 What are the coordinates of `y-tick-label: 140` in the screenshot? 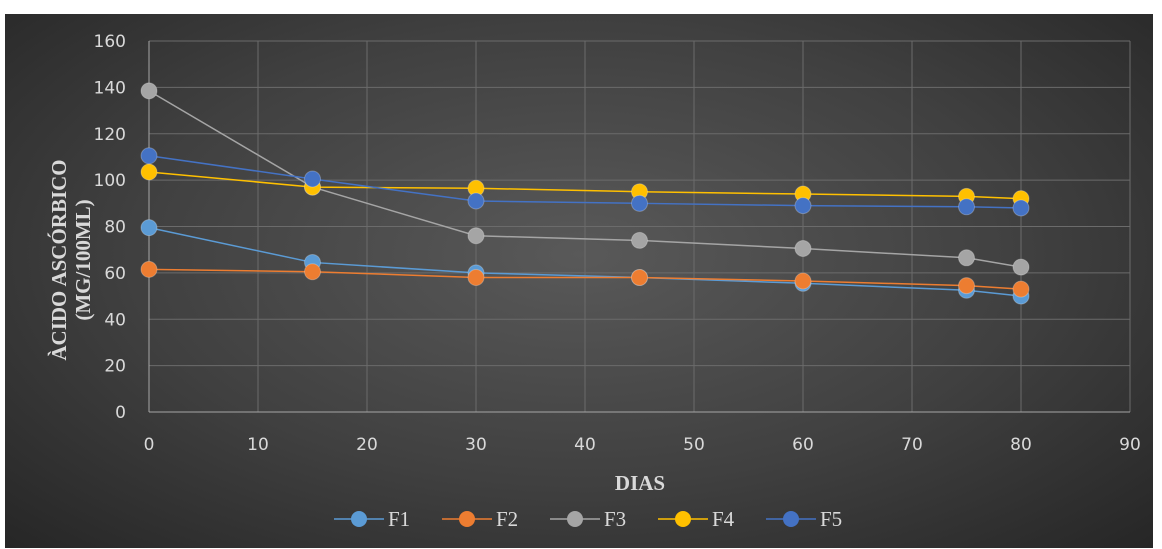 It's located at (110, 88).